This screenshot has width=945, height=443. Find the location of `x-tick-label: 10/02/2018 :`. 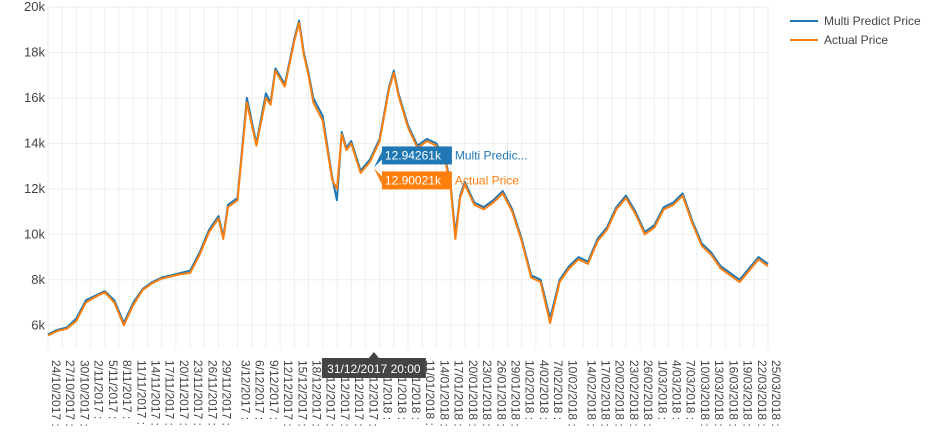

x-tick-label: 10/02/2018 : is located at coordinates (572, 393).